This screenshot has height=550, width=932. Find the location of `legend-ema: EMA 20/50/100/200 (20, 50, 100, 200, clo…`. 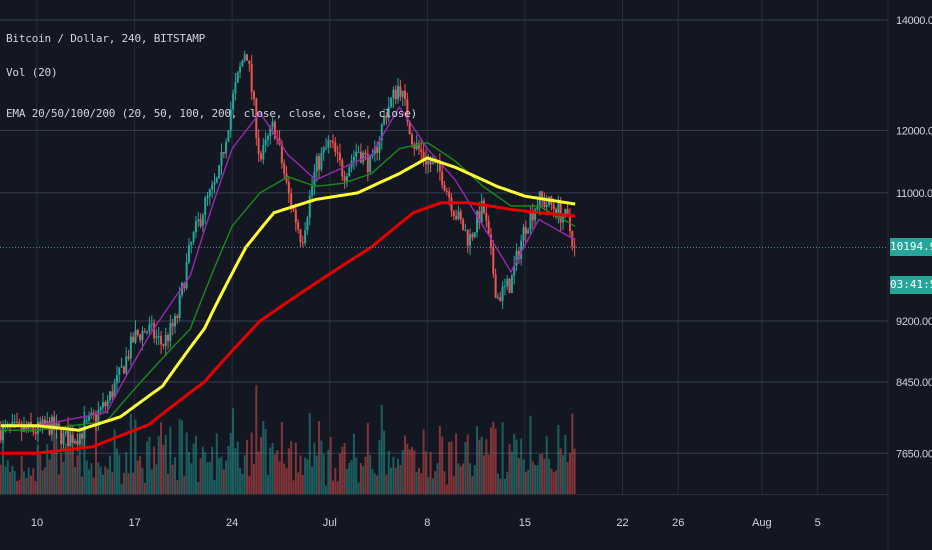

legend-ema: EMA 20/50/100/200 (20, 50, 100, 200, clo… is located at coordinates (212, 113).